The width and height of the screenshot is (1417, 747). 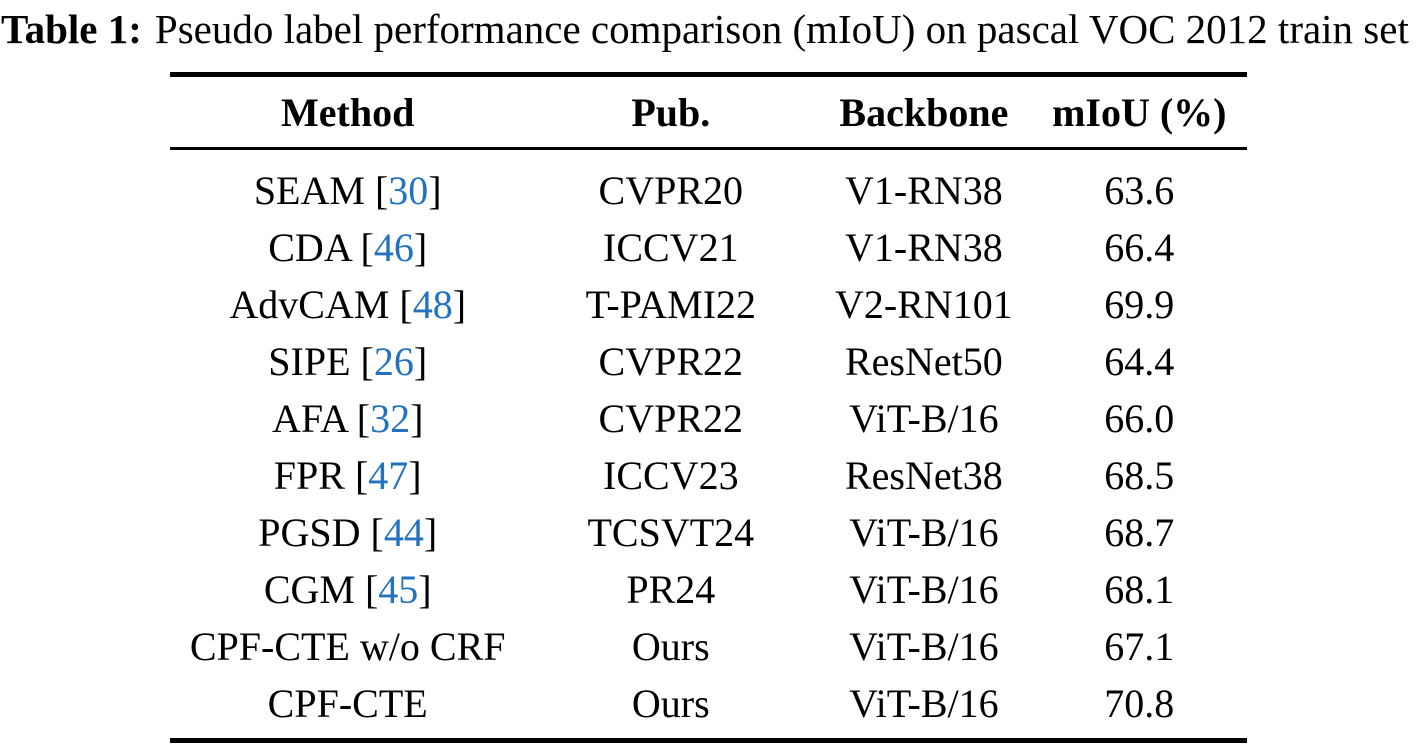 I want to click on pub-cell: PR24, so click(x=671, y=589).